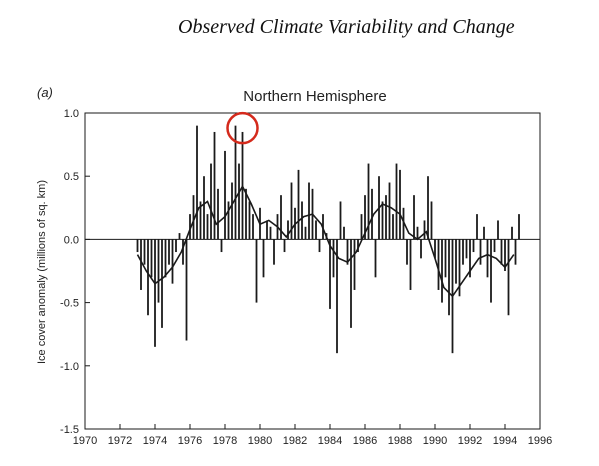 The image size is (599, 466). I want to click on annotations, so click(242, 128).